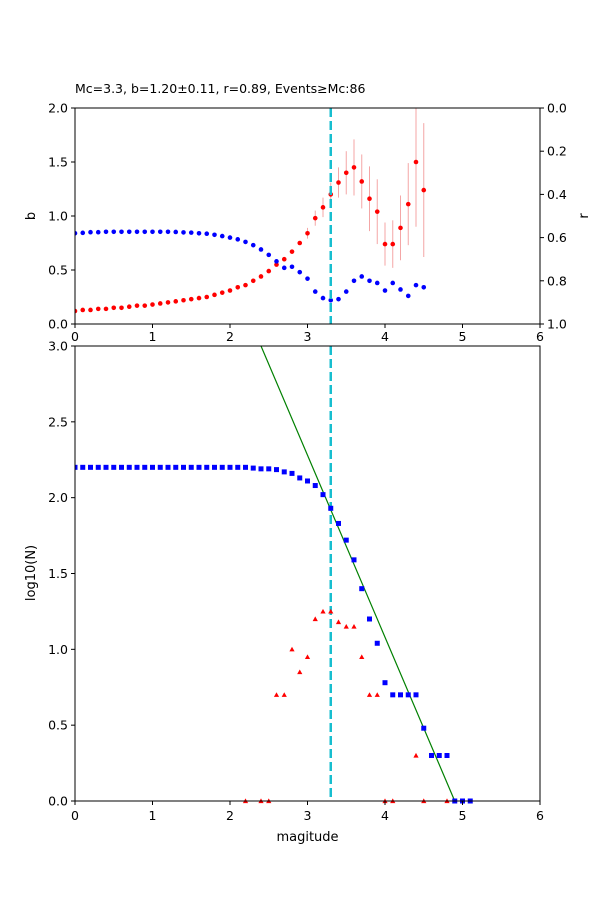 The height and width of the screenshot is (900, 600). I want to click on top-y-label-right: r, so click(584, 216).